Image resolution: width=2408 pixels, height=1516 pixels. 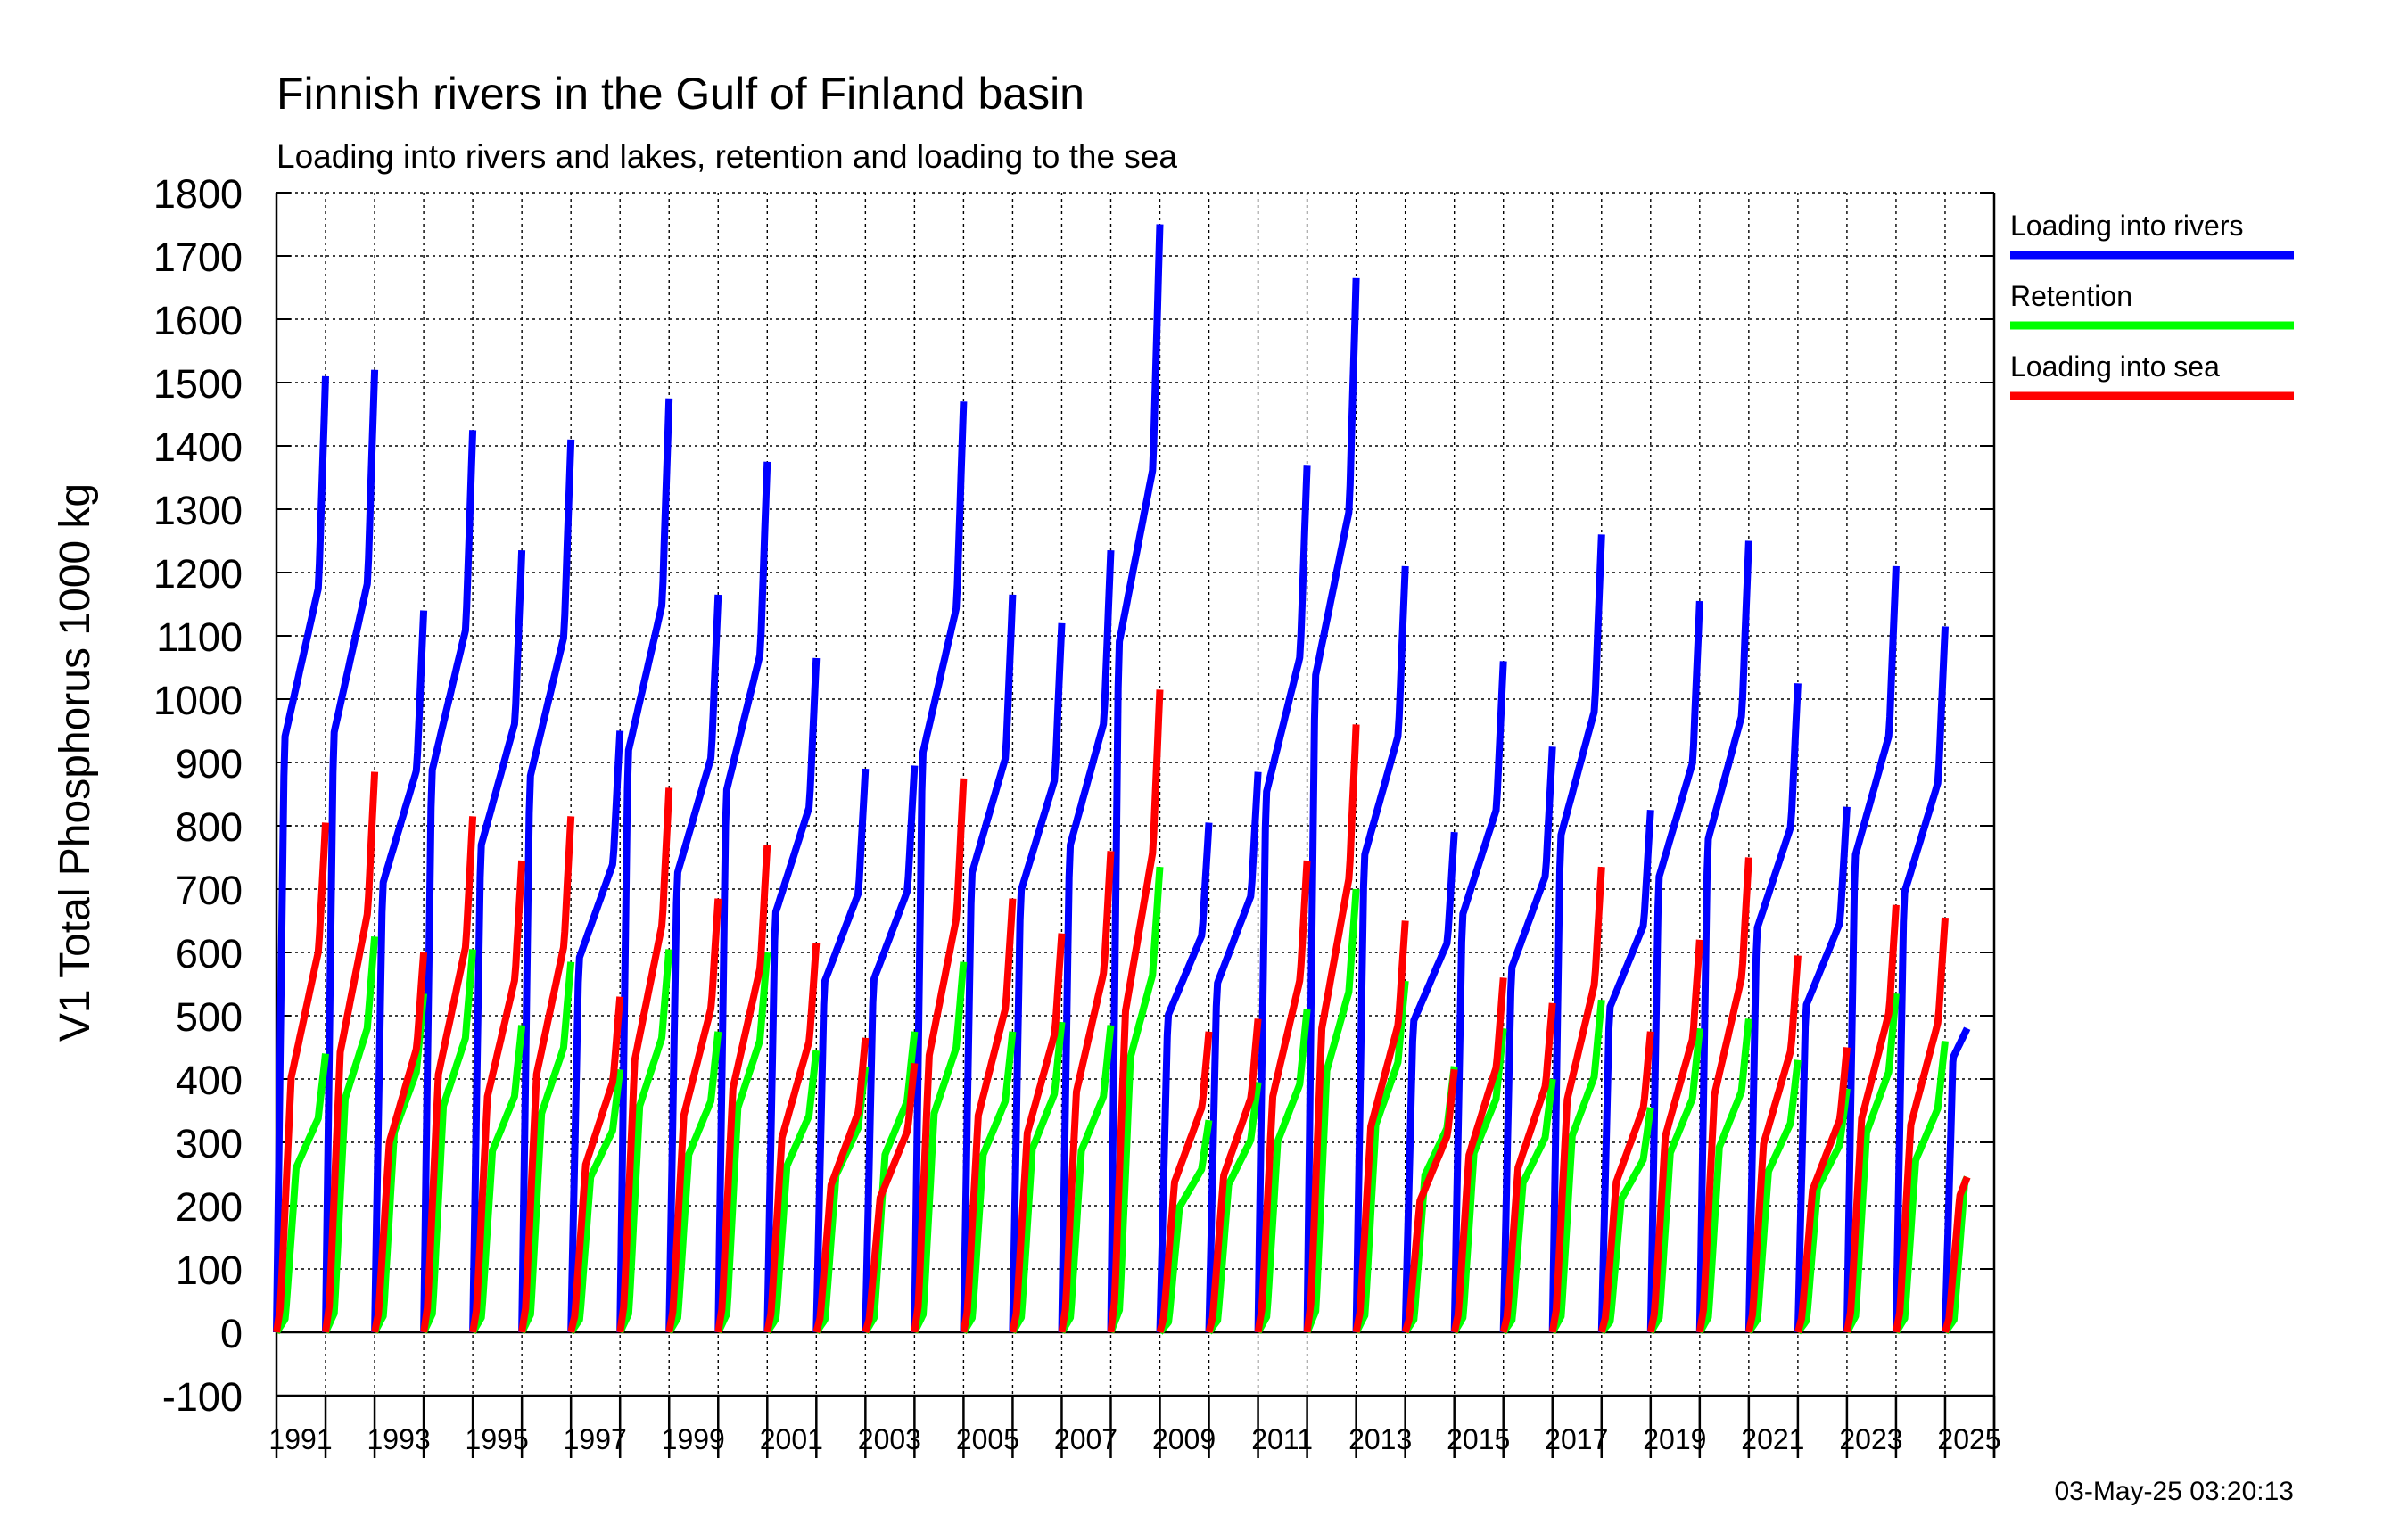 I want to click on legend-label-loading-into-rivers: Loading into rivers, so click(x=2126, y=226).